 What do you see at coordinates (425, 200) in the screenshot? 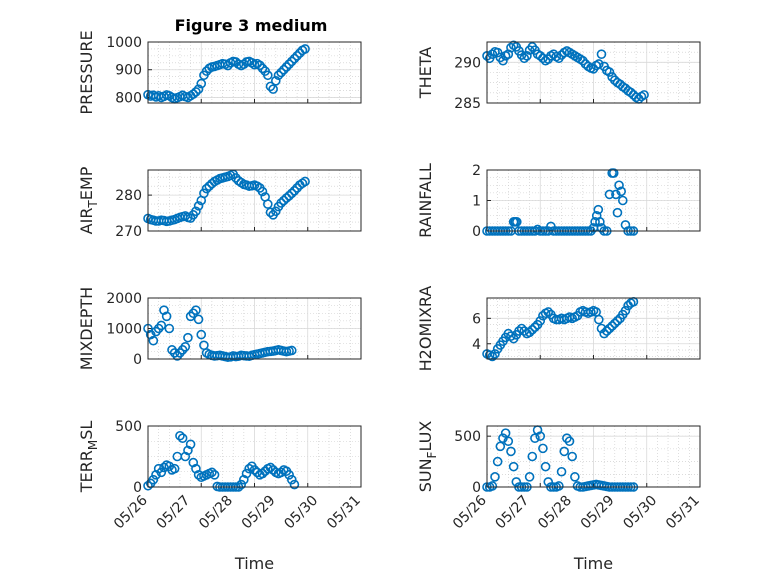
I see `y-axis-label-main: RAINFALL` at bounding box center [425, 200].